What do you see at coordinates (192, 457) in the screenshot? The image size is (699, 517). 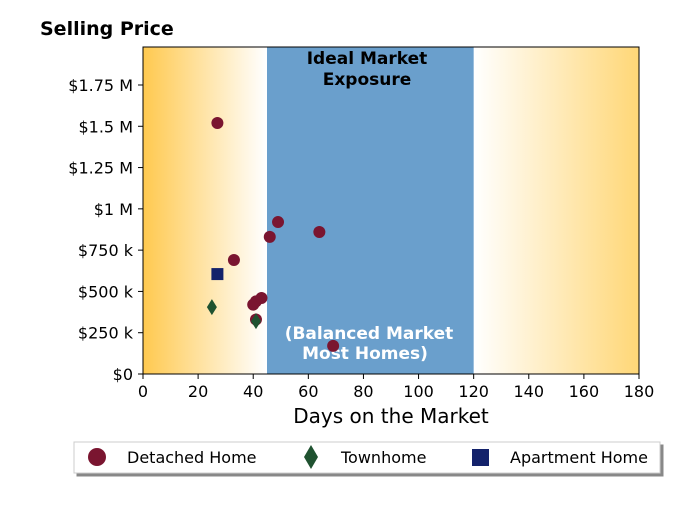 I see `legend-label-detached-home: Detached Home` at bounding box center [192, 457].